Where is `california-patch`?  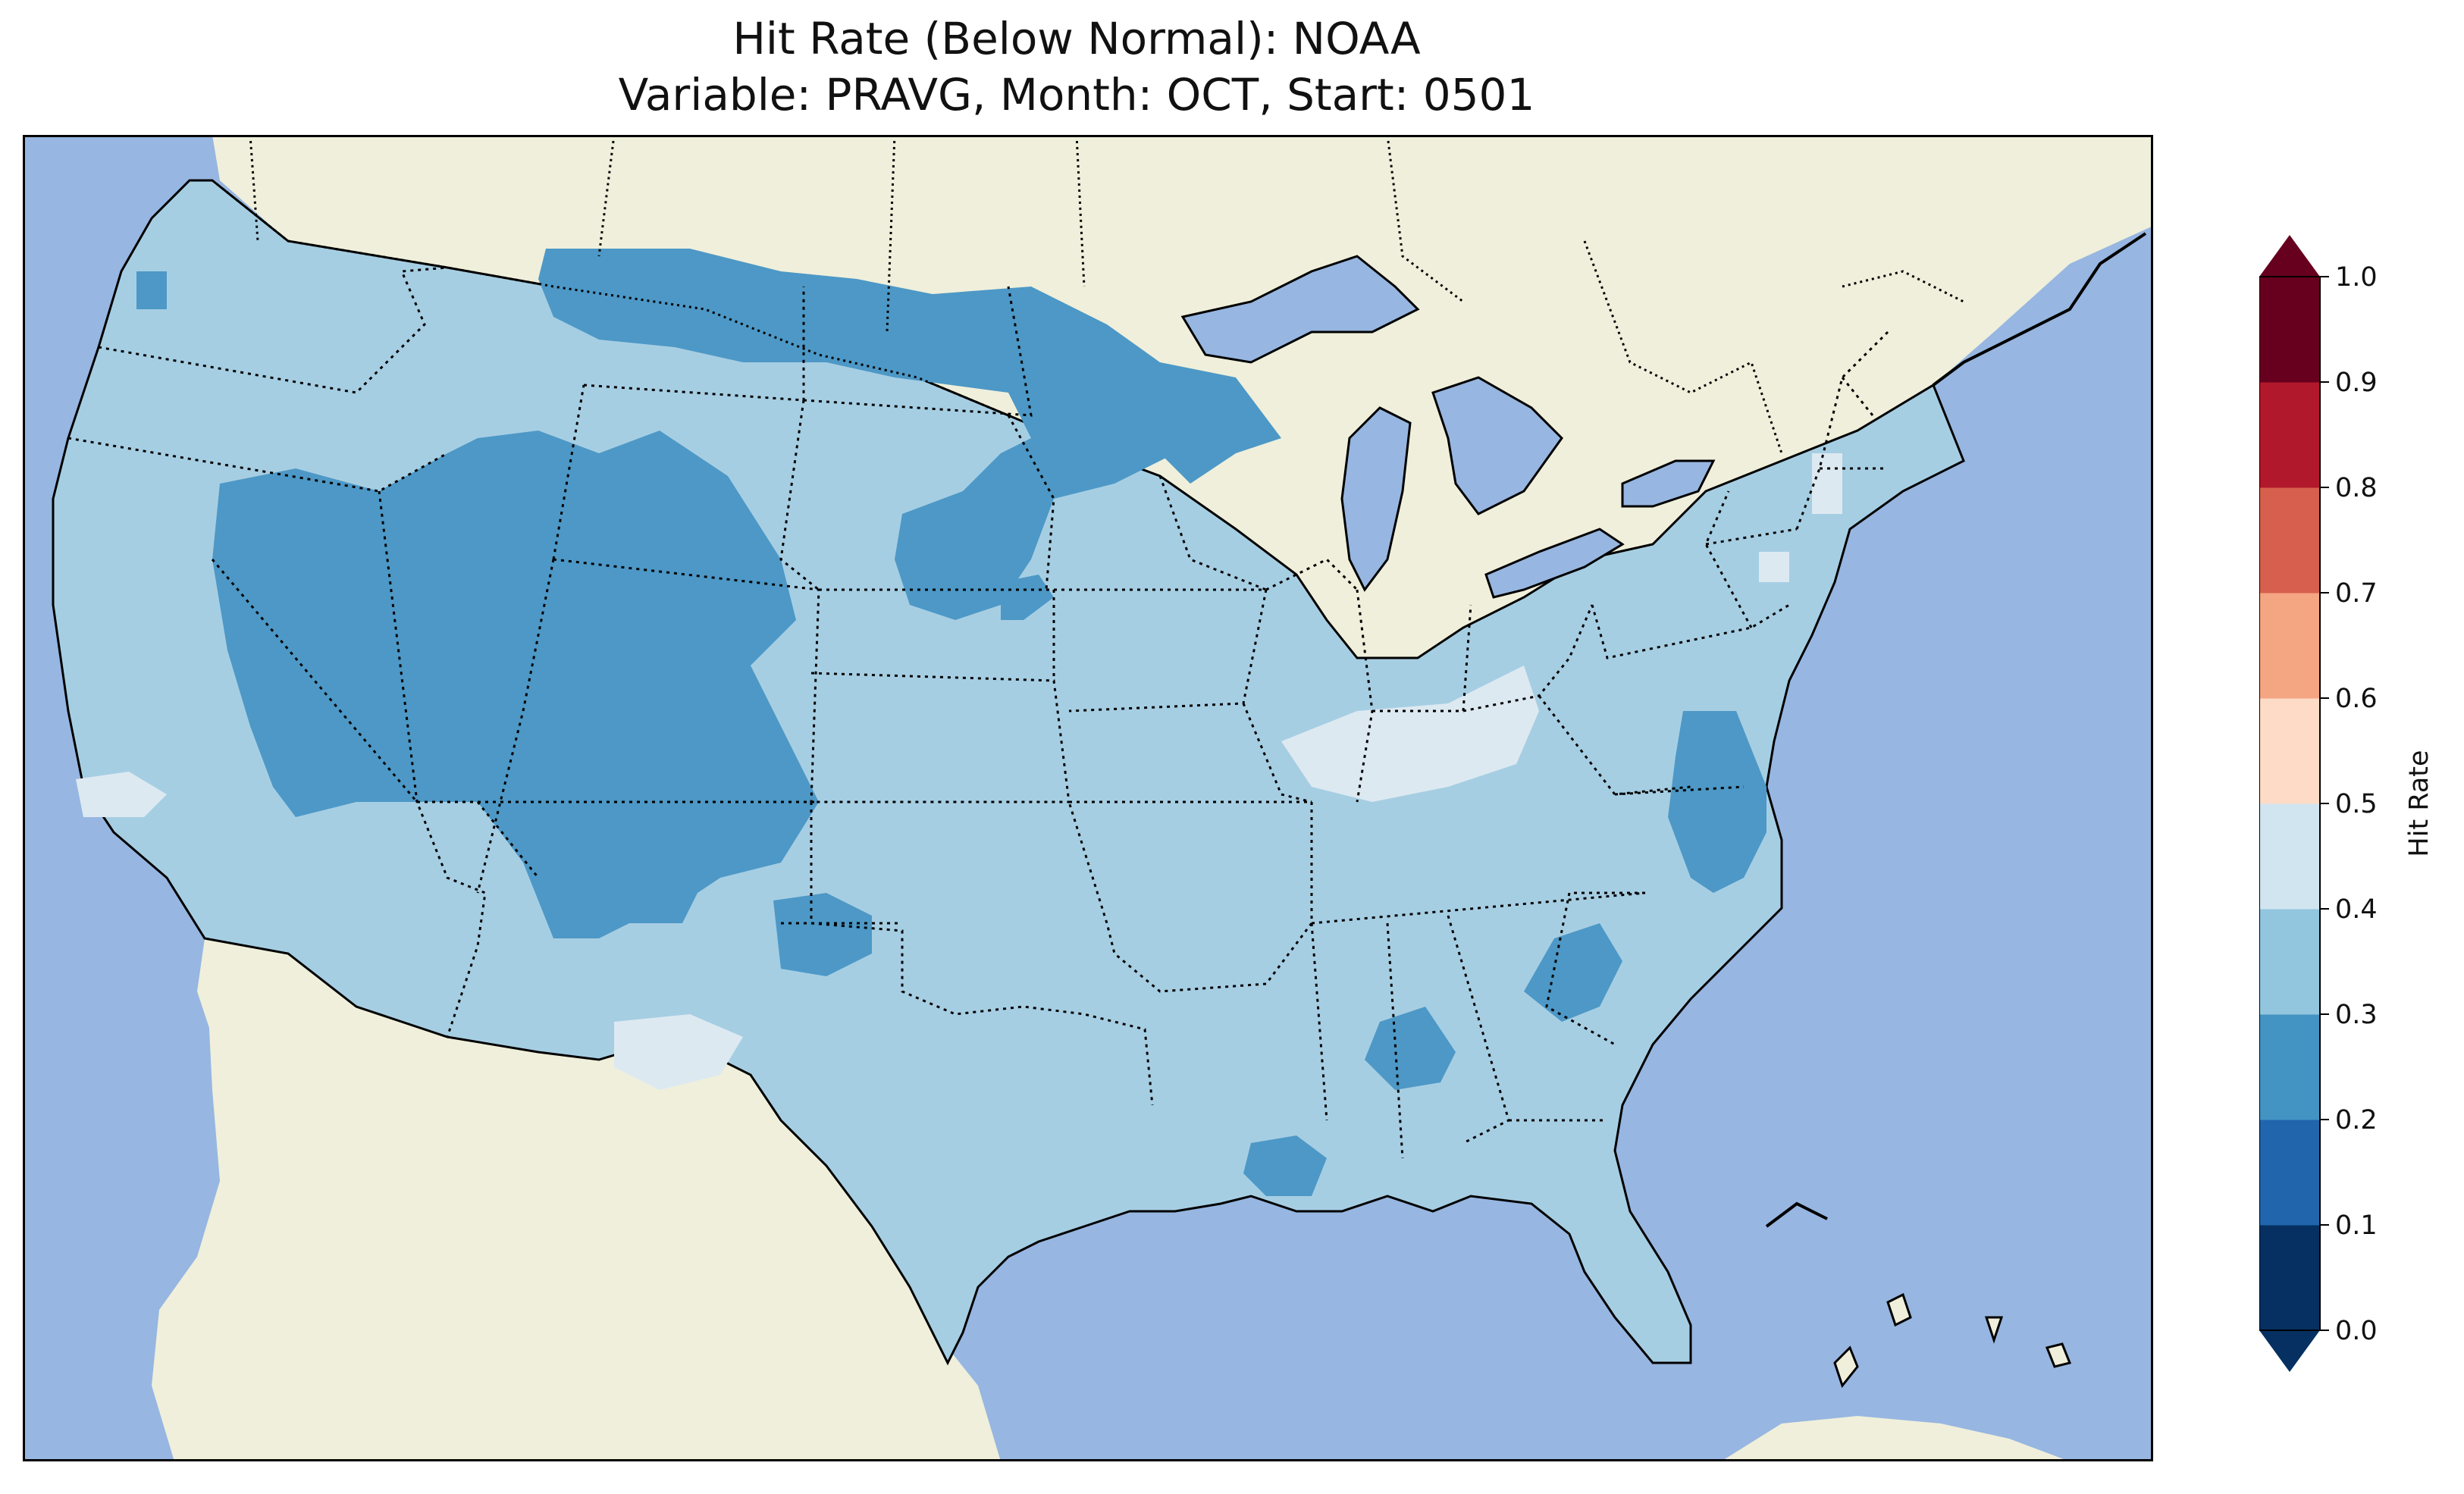
california-patch is located at coordinates (122, 794).